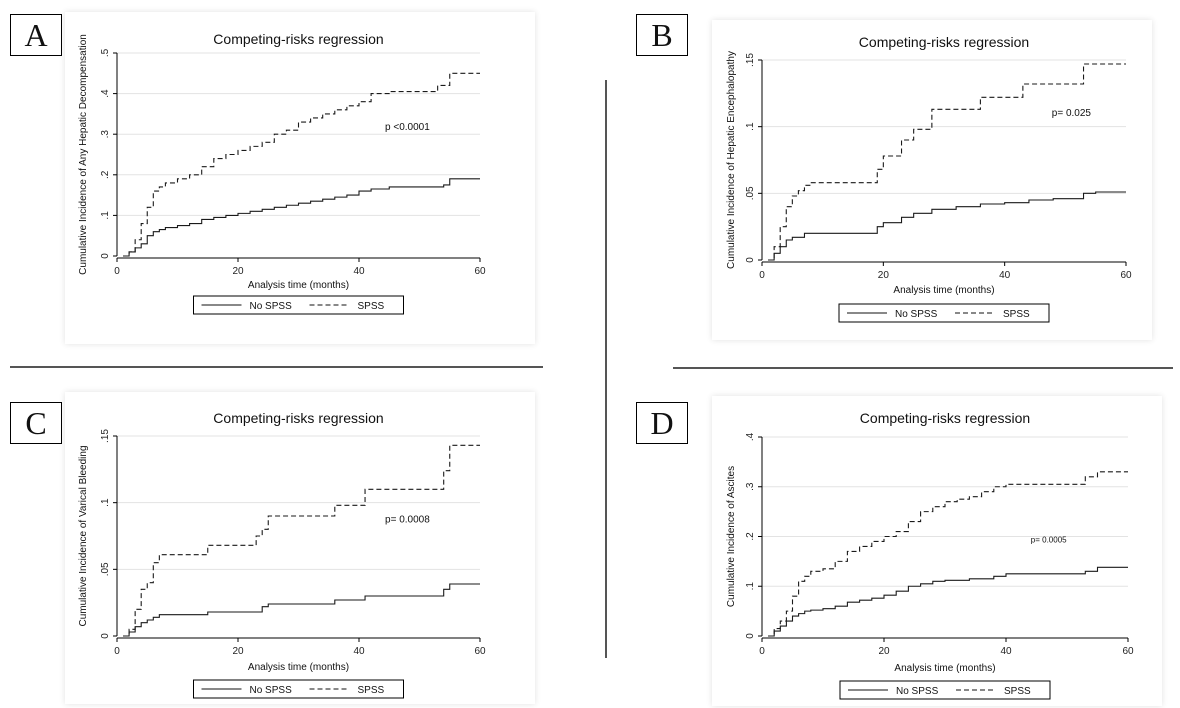  Describe the element at coordinates (923, 368) in the screenshot. I see `horizontal-divider-right` at that location.